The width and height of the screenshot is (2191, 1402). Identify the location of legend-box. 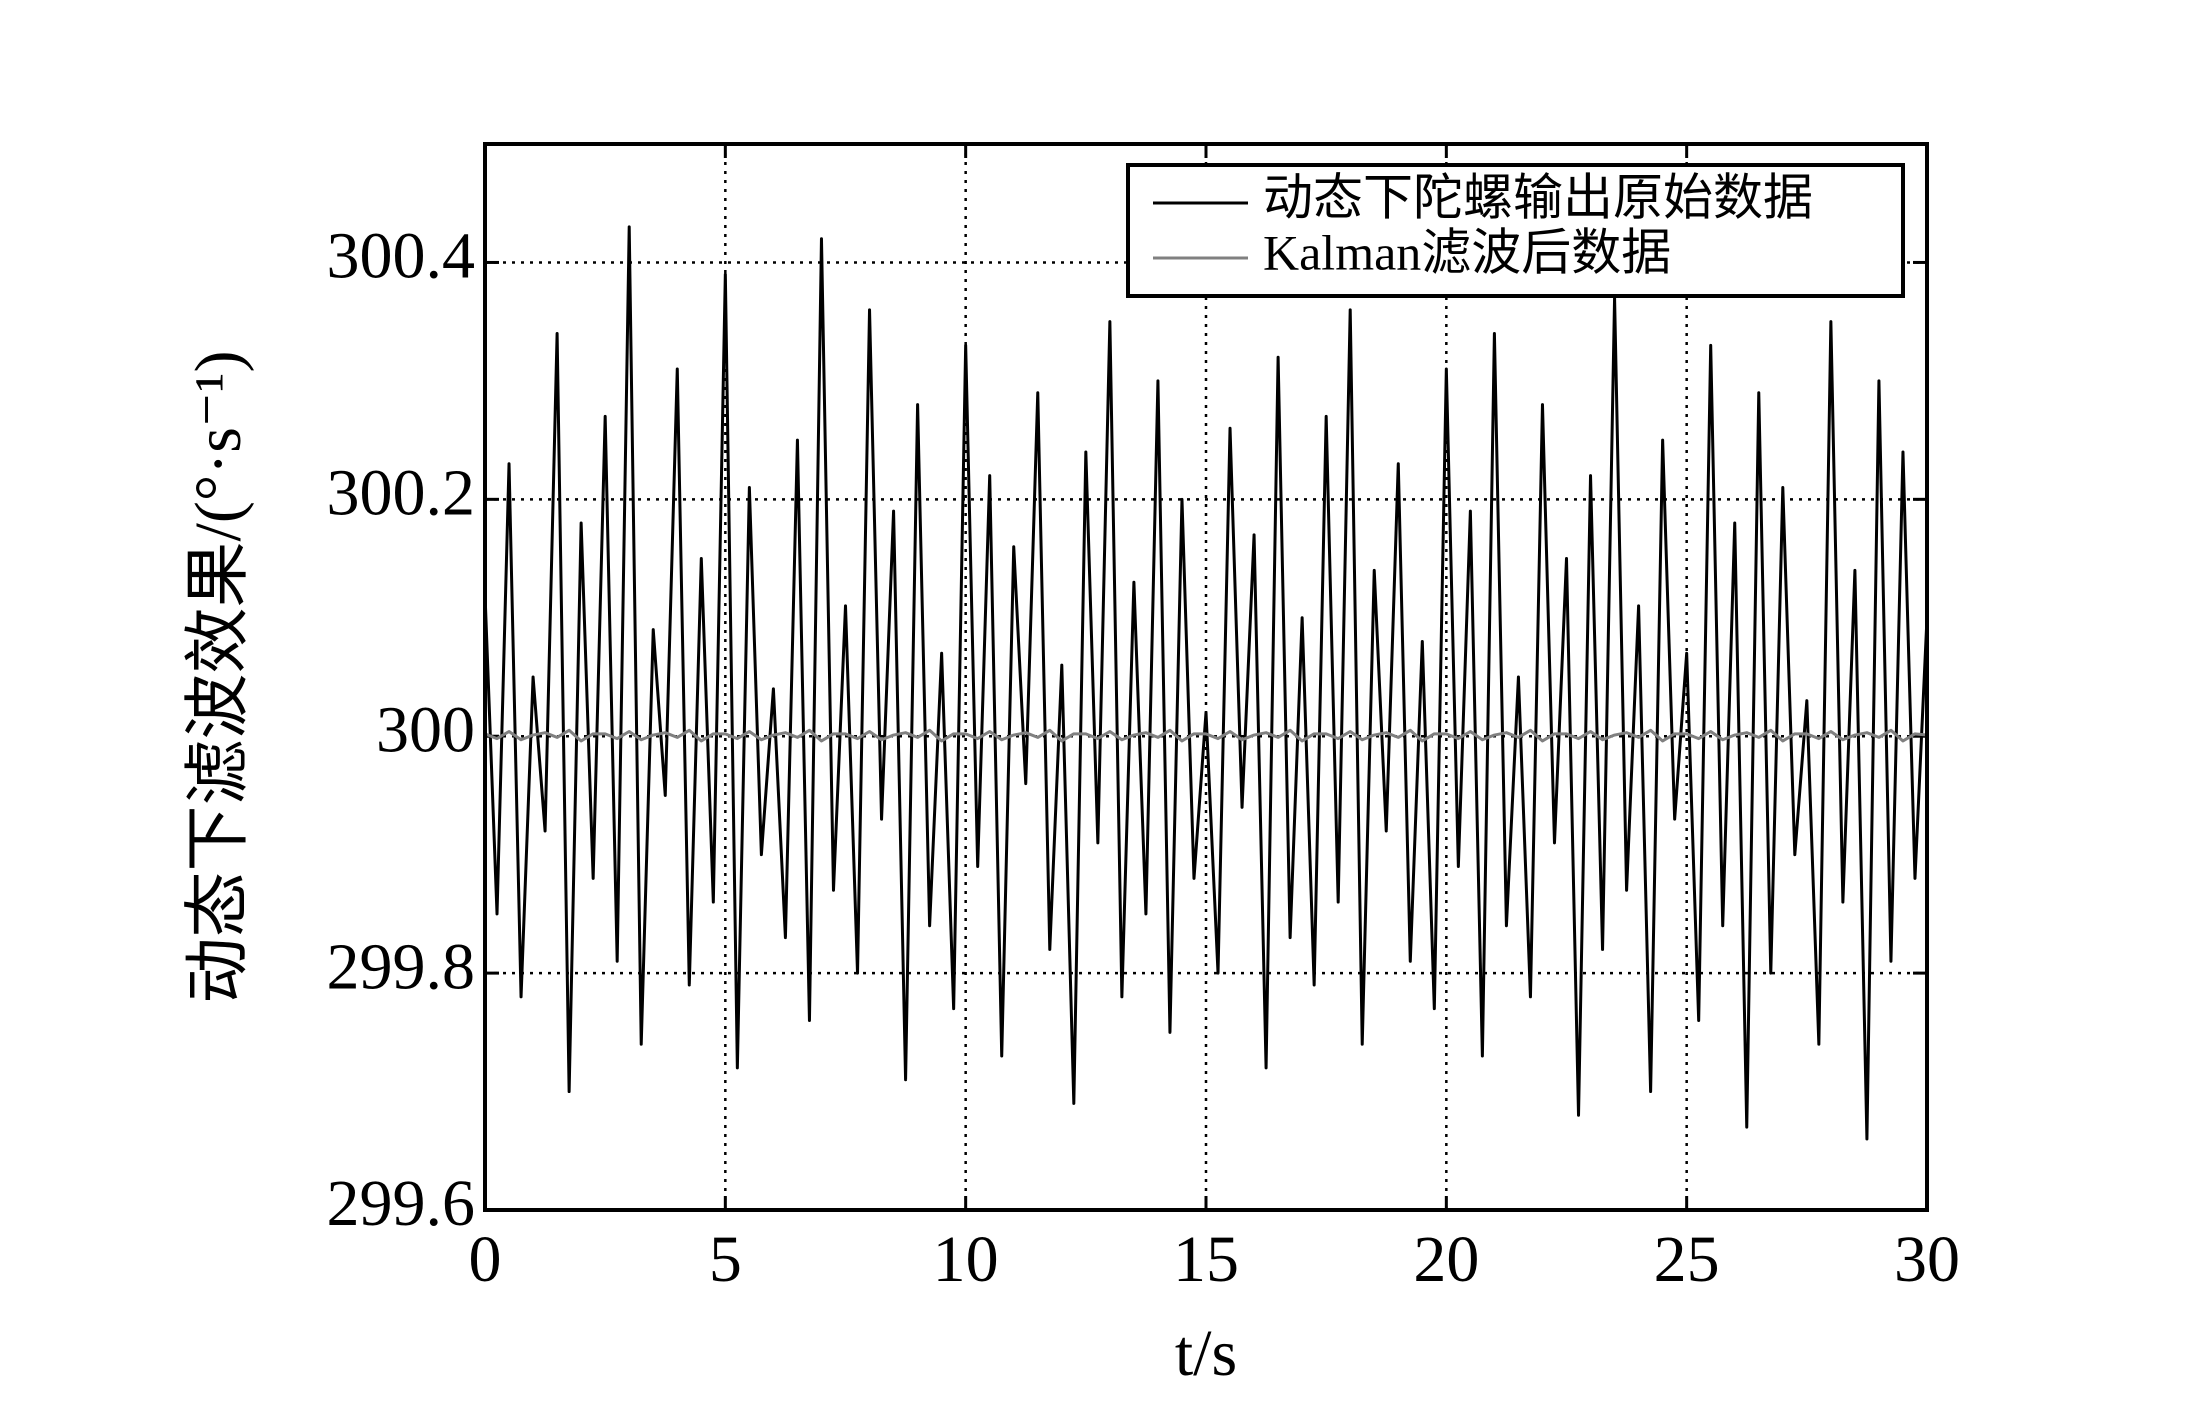
(1515, 230).